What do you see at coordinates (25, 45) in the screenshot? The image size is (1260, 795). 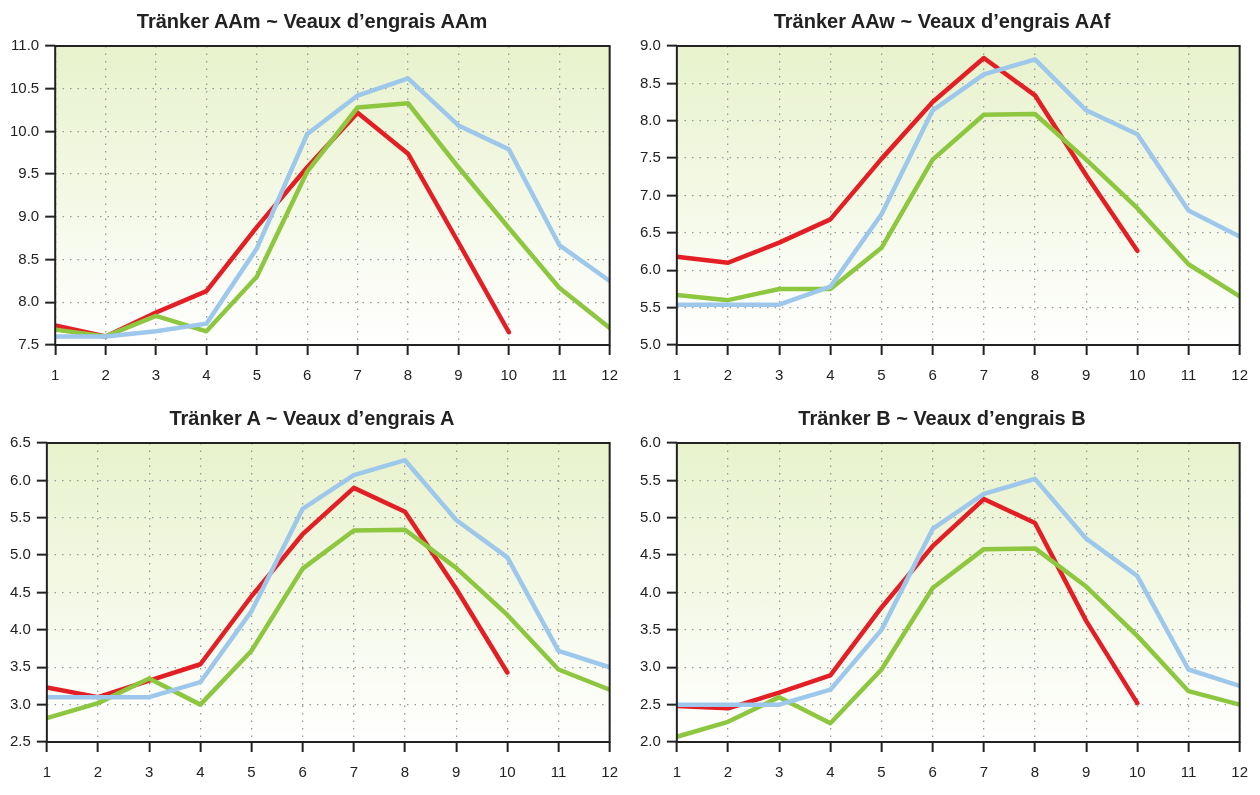 I see `y-tick-label: 11.0` at bounding box center [25, 45].